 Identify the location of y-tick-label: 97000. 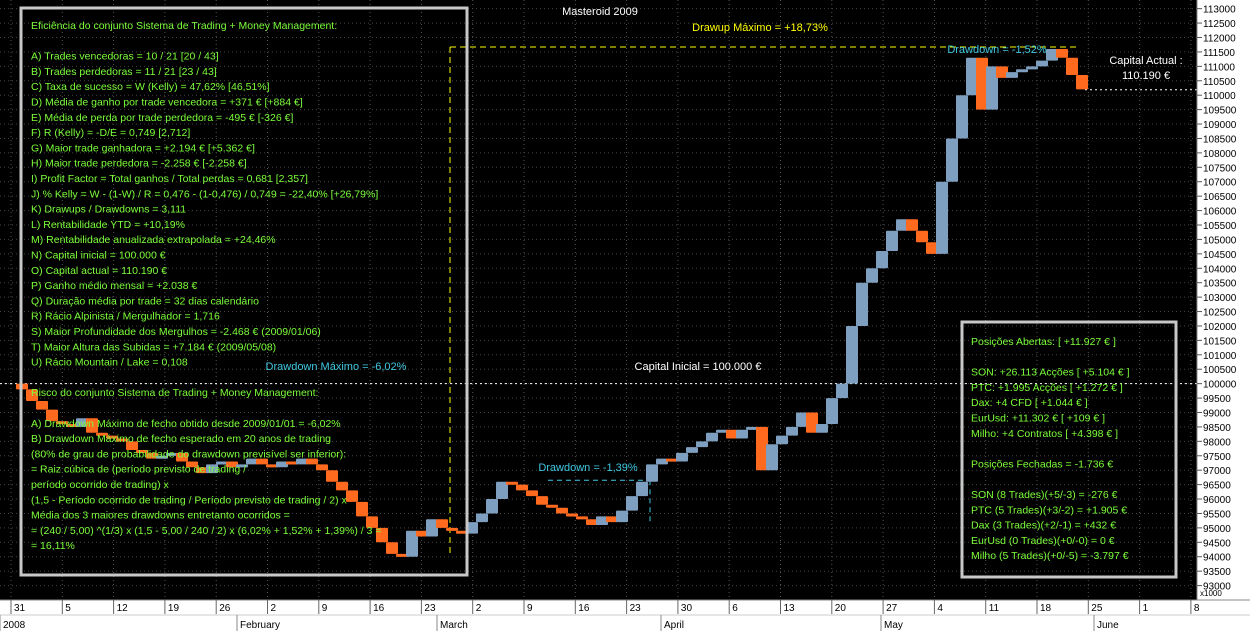
(1217, 471).